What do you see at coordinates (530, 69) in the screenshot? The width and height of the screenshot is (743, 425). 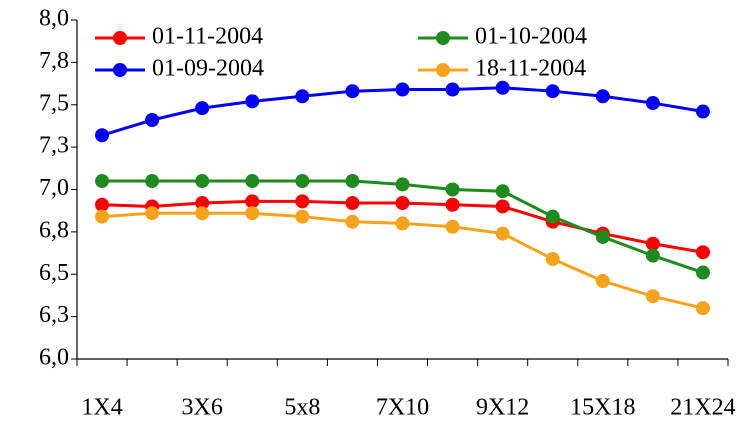 I see `legend-label: 18-11-2004` at bounding box center [530, 69].